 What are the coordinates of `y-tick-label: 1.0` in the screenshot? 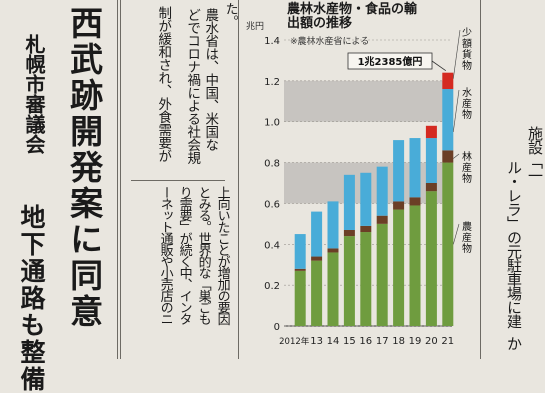 It's located at (272, 123).